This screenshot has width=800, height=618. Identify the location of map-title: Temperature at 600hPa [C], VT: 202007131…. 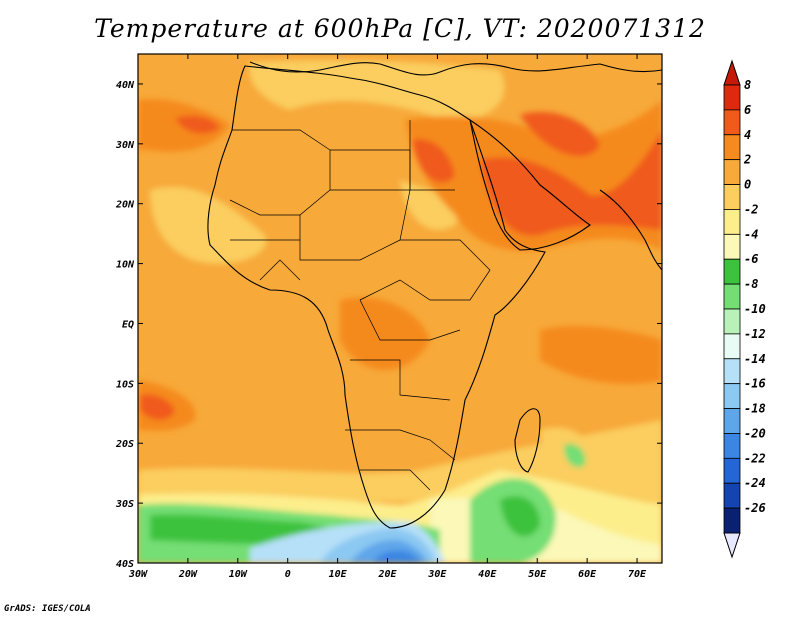
(400, 28).